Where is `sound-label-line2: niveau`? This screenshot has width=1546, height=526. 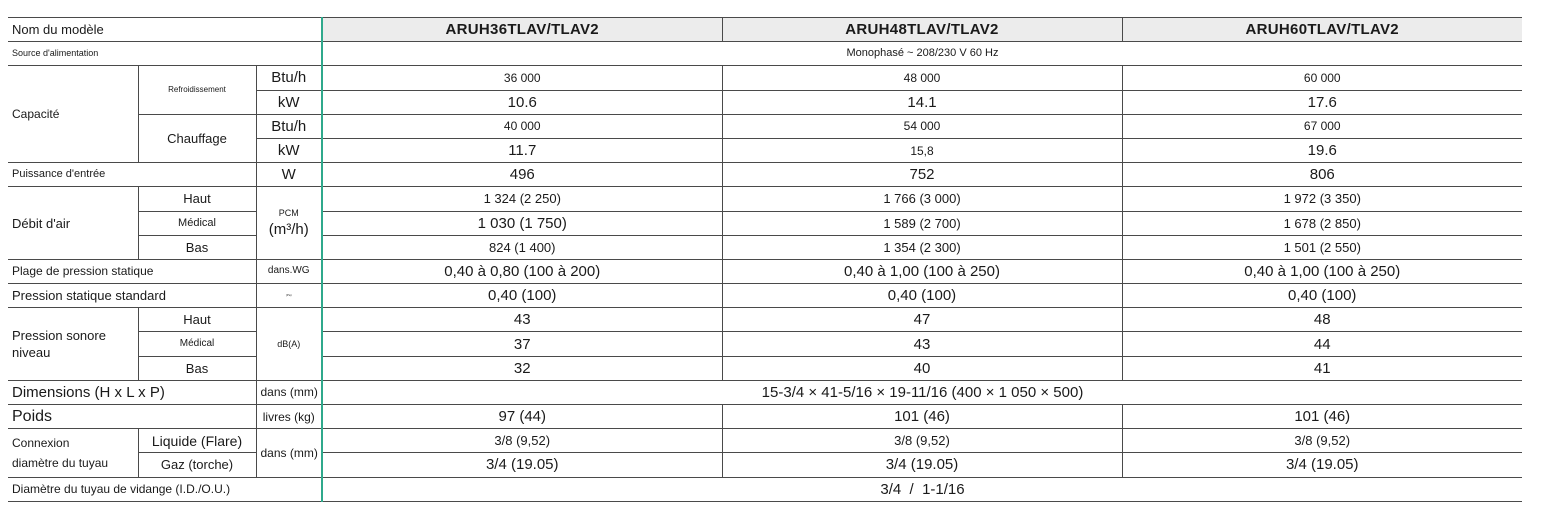 sound-label-line2: niveau is located at coordinates (31, 353).